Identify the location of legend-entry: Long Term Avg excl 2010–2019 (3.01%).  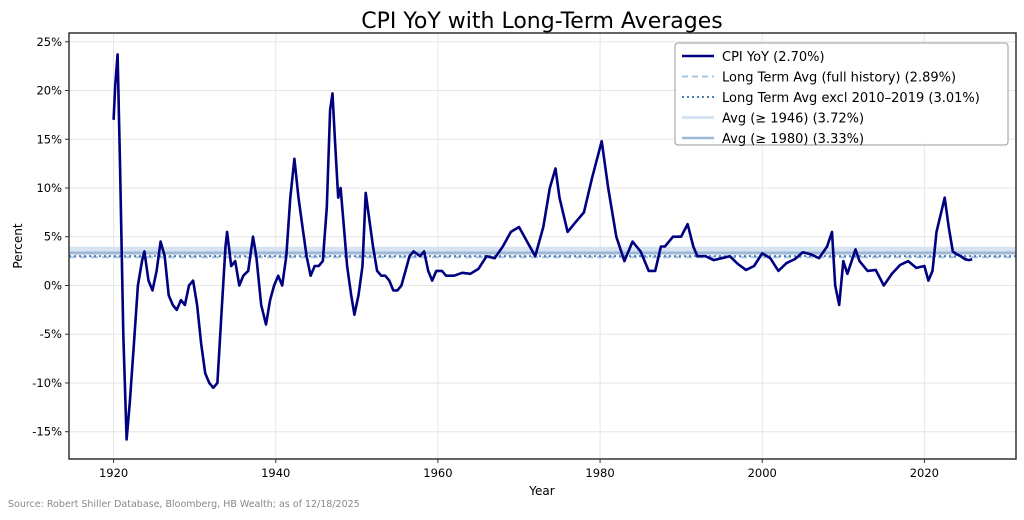
(851, 98).